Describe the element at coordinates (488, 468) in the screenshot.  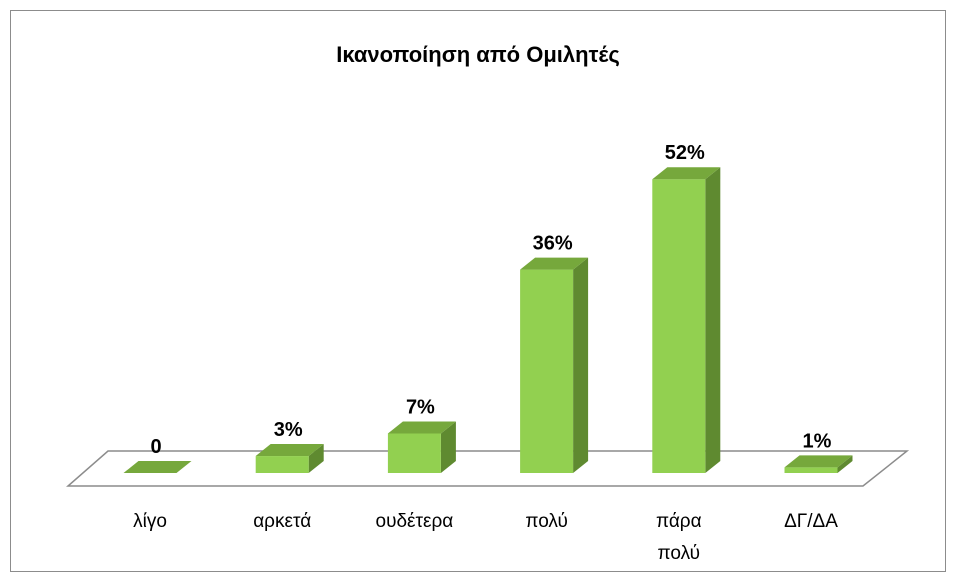
I see `floor` at that location.